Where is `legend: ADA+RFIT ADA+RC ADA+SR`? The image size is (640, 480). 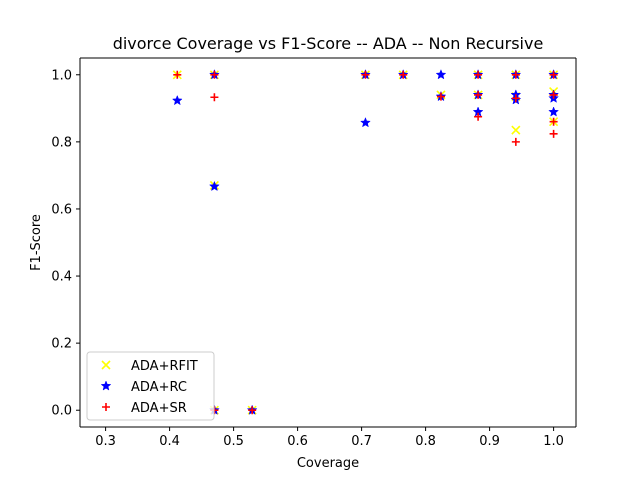
legend: ADA+RFIT ADA+RC ADA+SR is located at coordinates (150, 386).